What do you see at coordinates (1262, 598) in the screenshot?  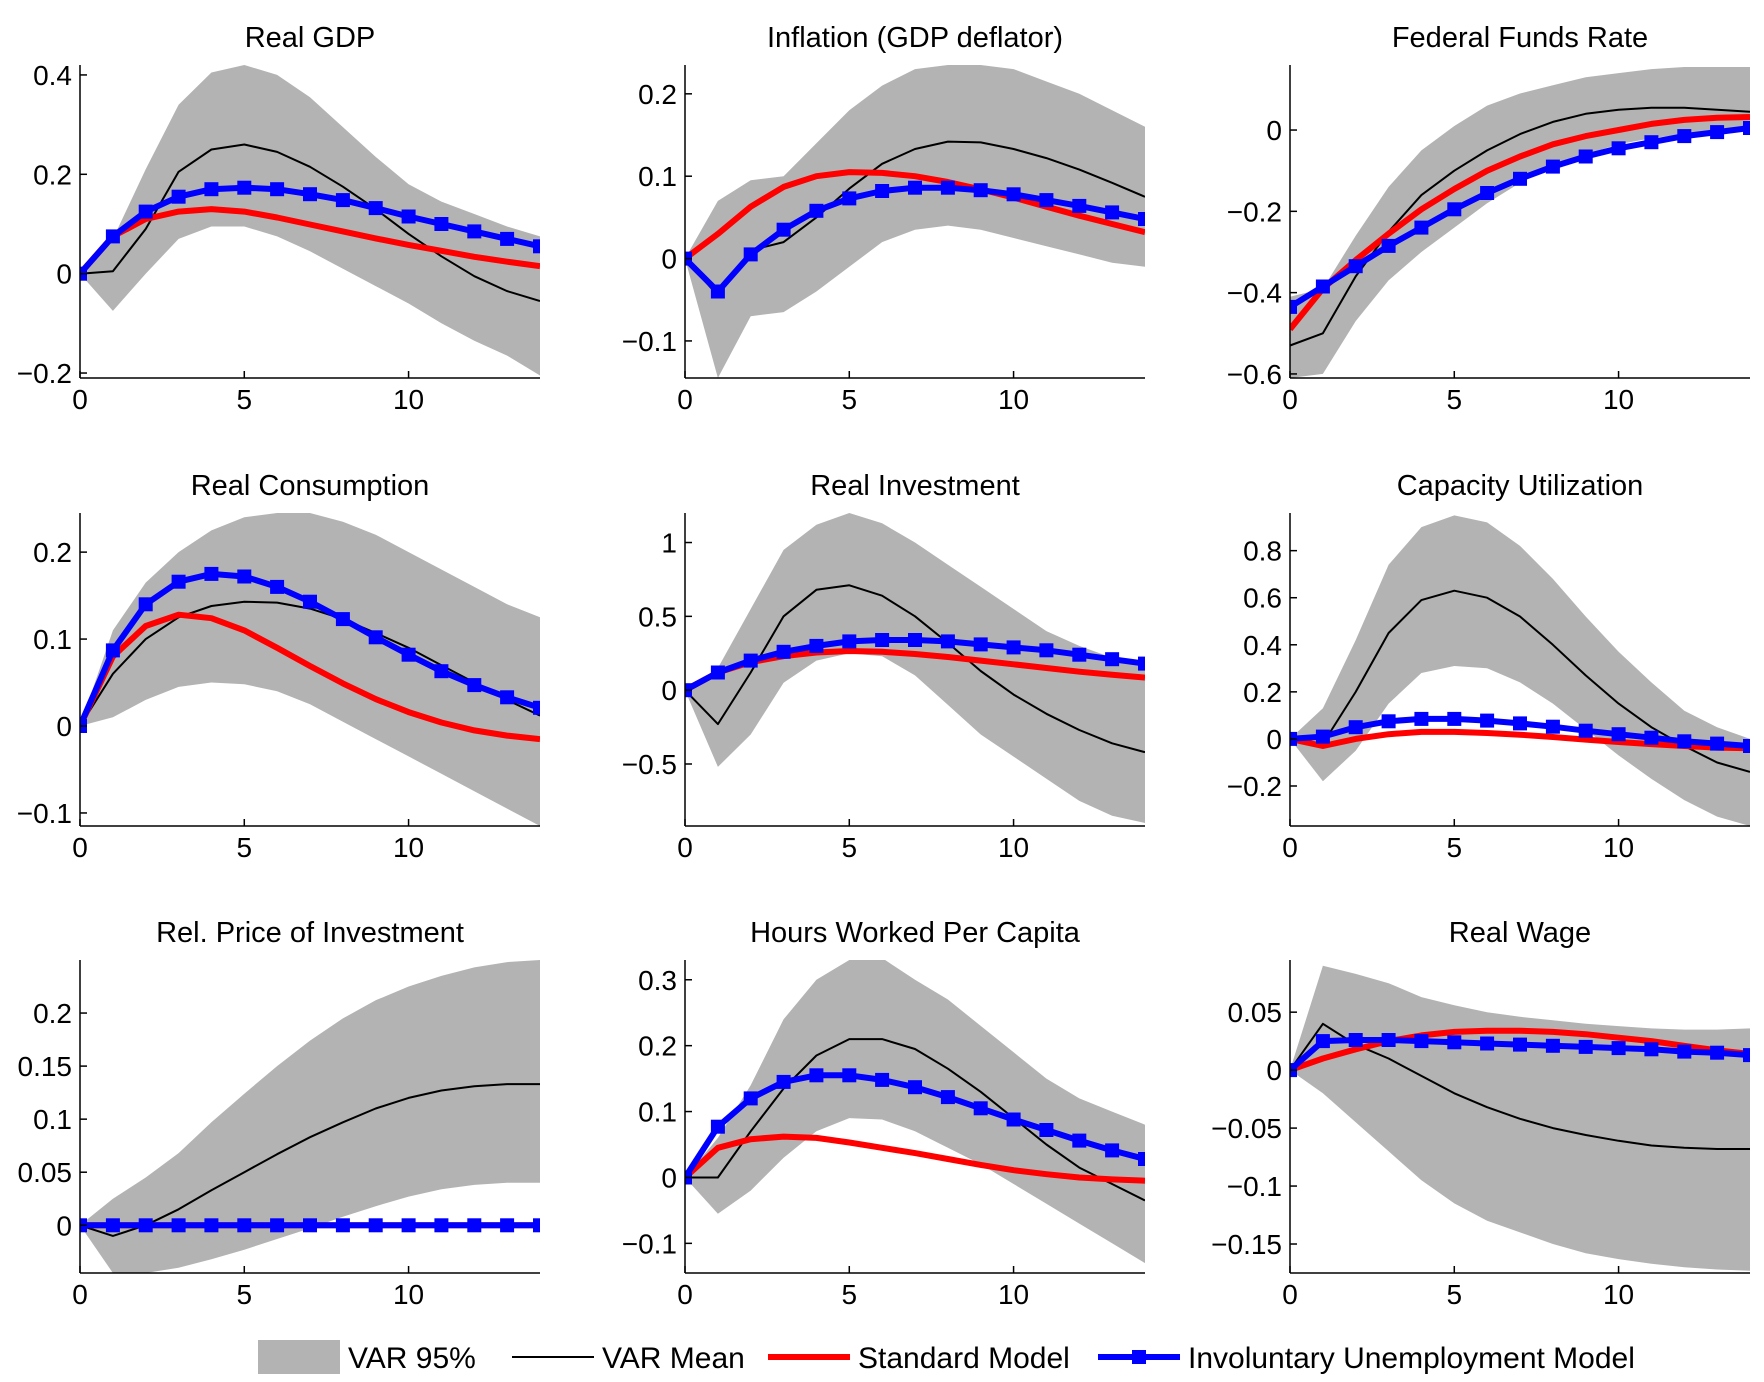 I see `y-tick-label: 0.6` at bounding box center [1262, 598].